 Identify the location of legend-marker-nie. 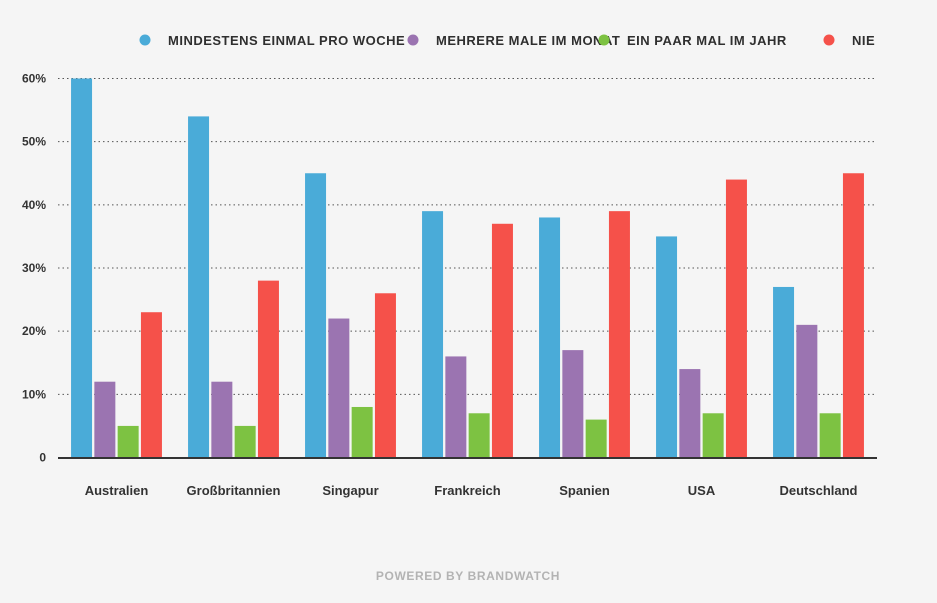
(829, 40).